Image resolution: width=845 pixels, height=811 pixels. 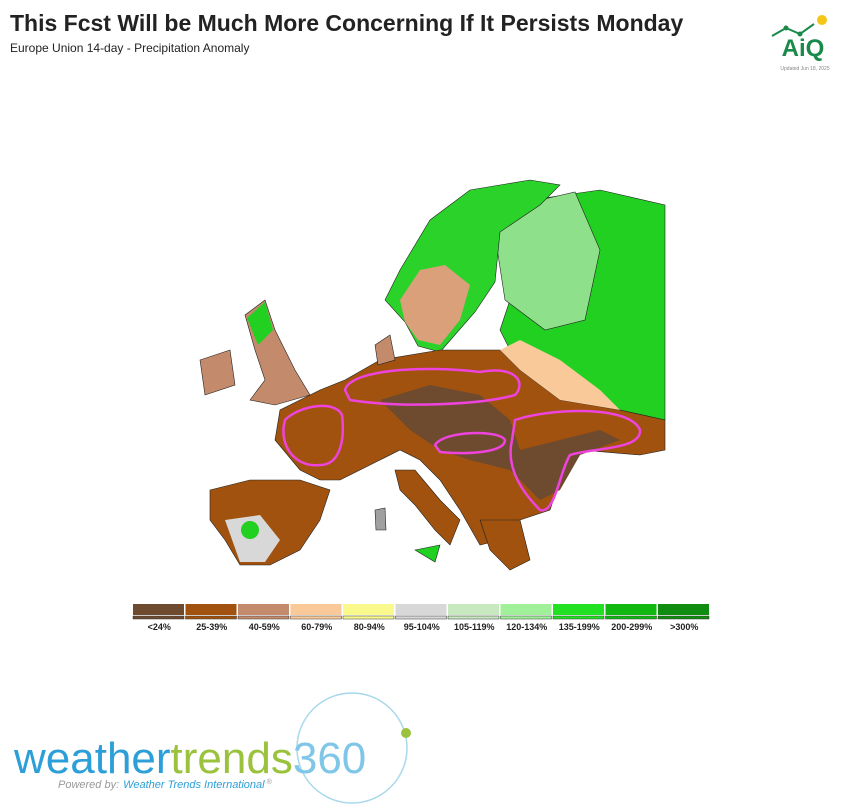 What do you see at coordinates (159, 627) in the screenshot?
I see `legend-label: <24%` at bounding box center [159, 627].